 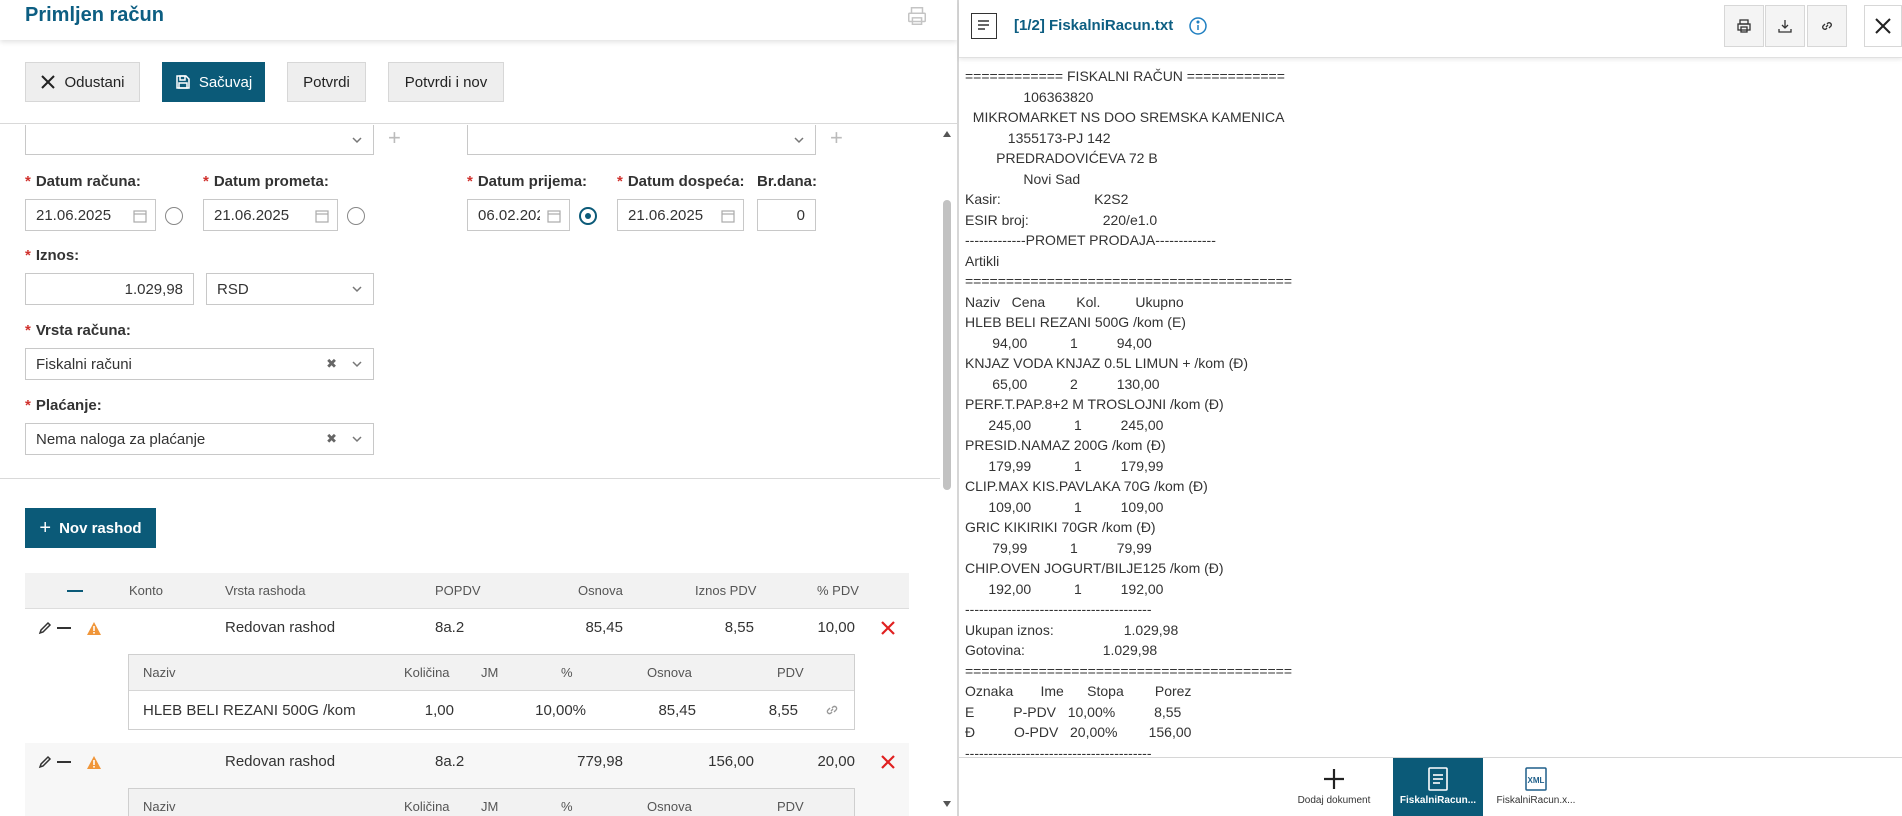 What do you see at coordinates (681, 181) in the screenshot?
I see `datum-dospeca-label: * Datum dospeća:` at bounding box center [681, 181].